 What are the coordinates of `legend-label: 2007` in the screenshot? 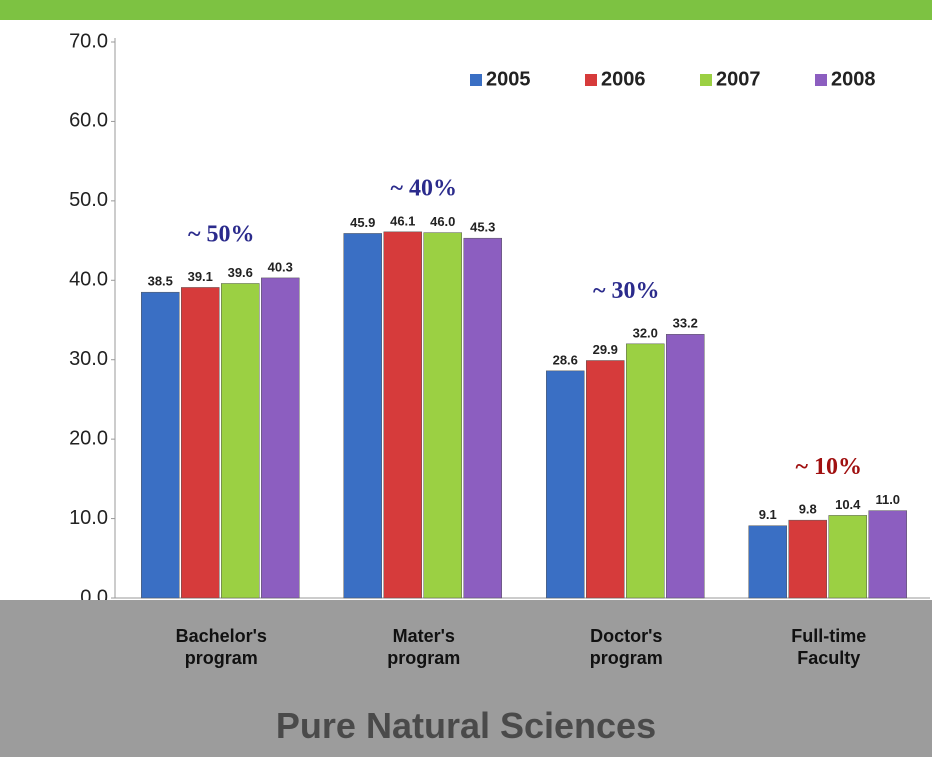 It's located at (738, 79).